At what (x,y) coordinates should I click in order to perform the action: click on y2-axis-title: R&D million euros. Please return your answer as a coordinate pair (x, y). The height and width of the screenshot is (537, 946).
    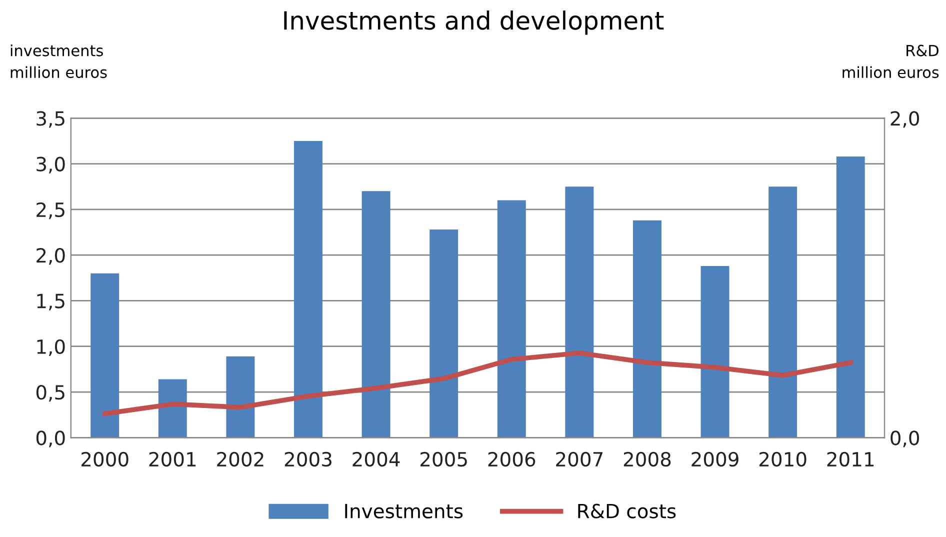
    Looking at the image, I should click on (890, 61).